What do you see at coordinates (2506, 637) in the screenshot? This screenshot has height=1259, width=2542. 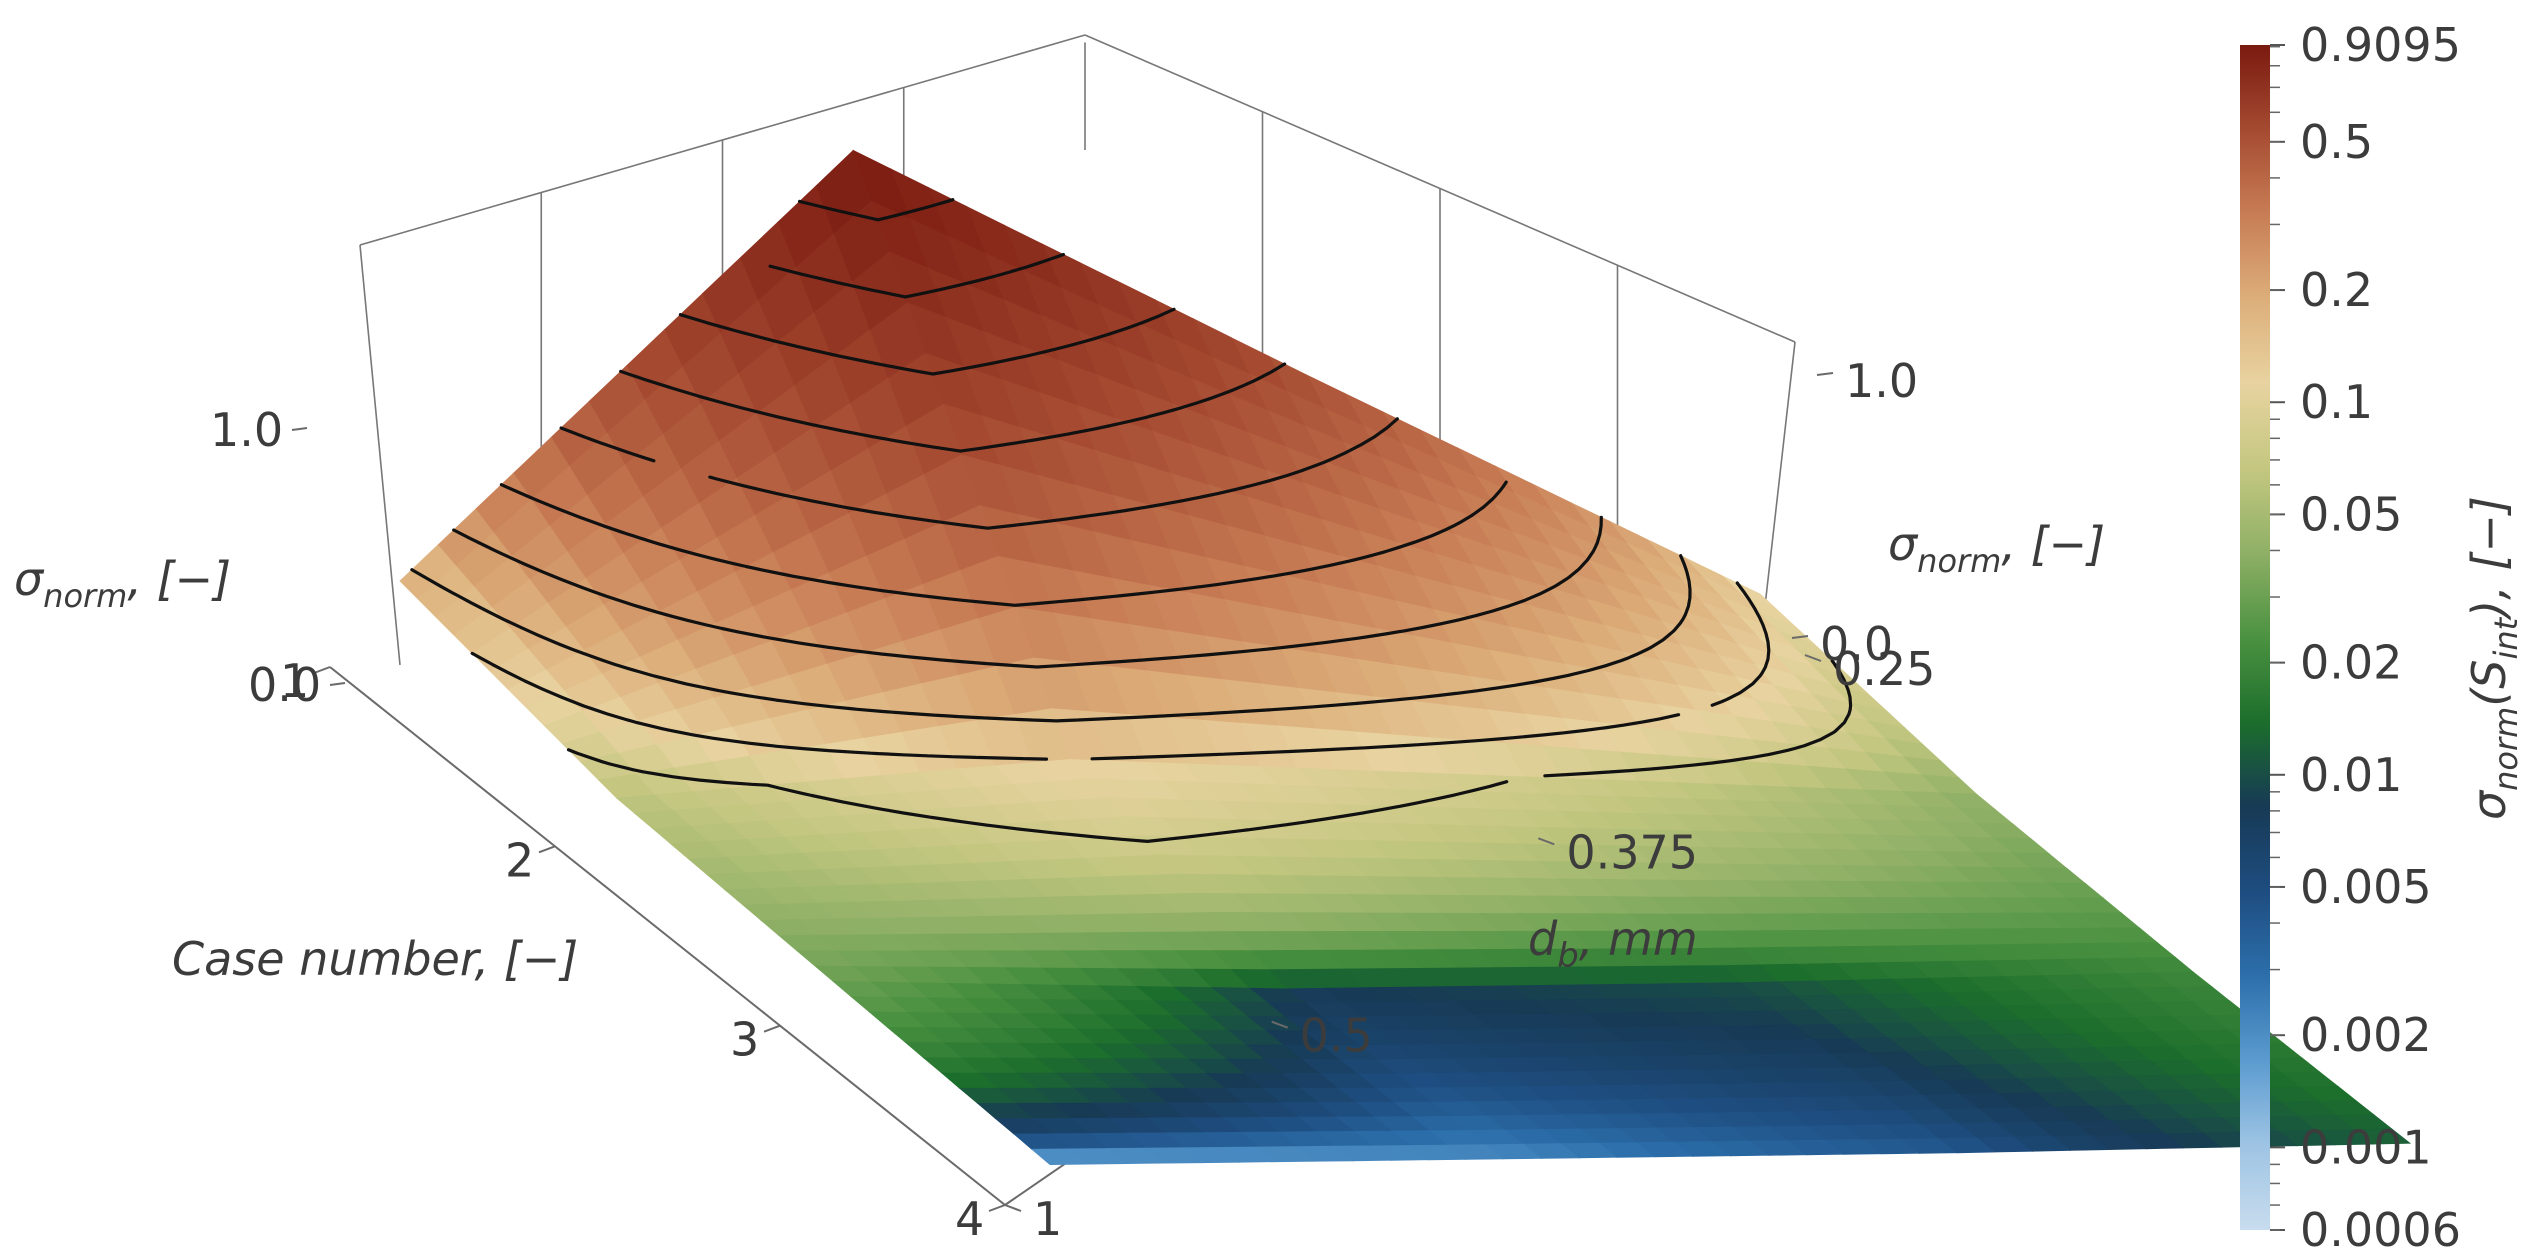 I see `colorbar-title-sub2: int` at bounding box center [2506, 637].